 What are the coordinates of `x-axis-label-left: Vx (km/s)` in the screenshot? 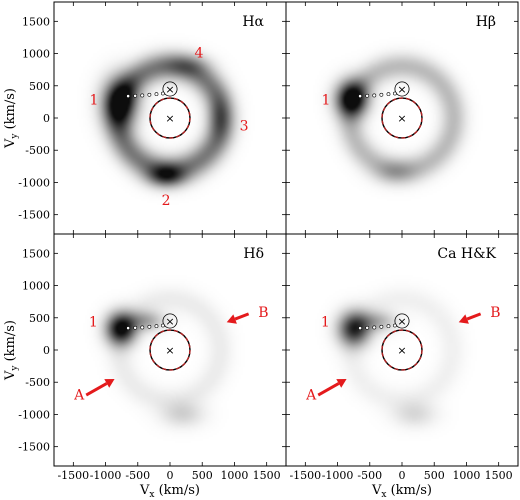 It's located at (169, 491).